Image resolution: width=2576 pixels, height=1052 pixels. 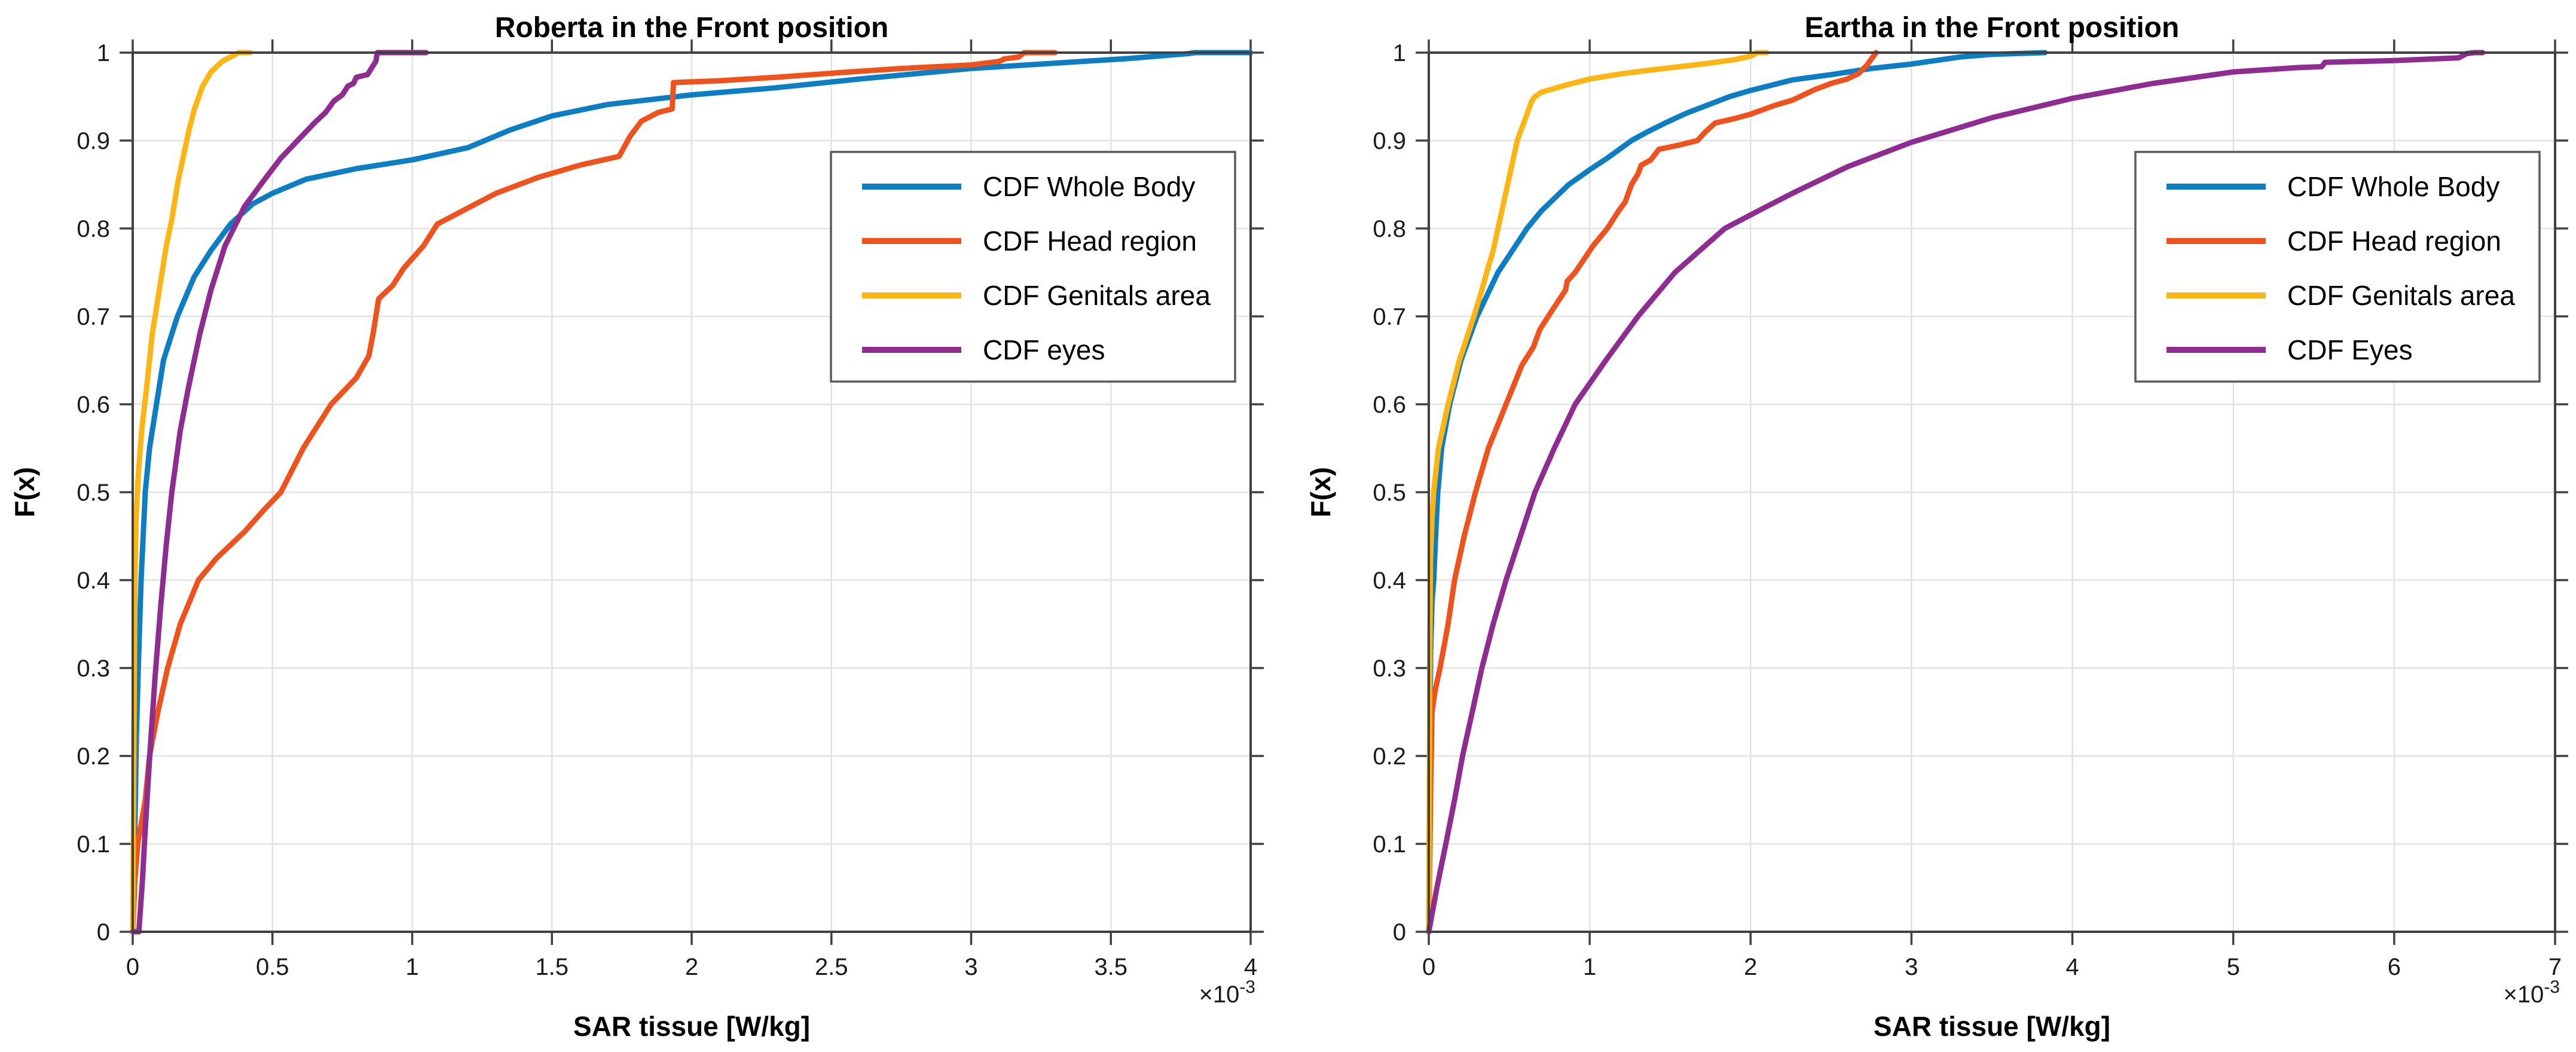 I want to click on chart-title: Roberta in the Front position, so click(x=692, y=28).